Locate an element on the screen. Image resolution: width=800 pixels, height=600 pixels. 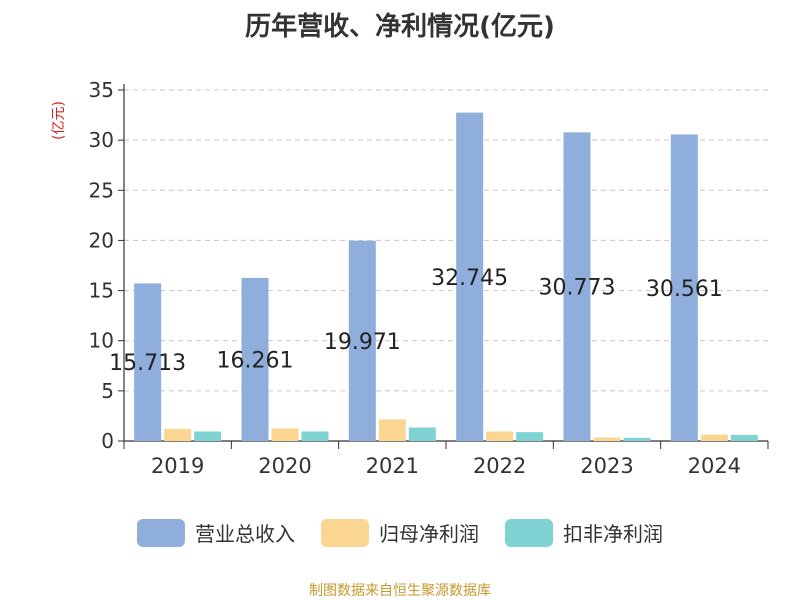
y-tick-label: 35 is located at coordinates (101, 90).